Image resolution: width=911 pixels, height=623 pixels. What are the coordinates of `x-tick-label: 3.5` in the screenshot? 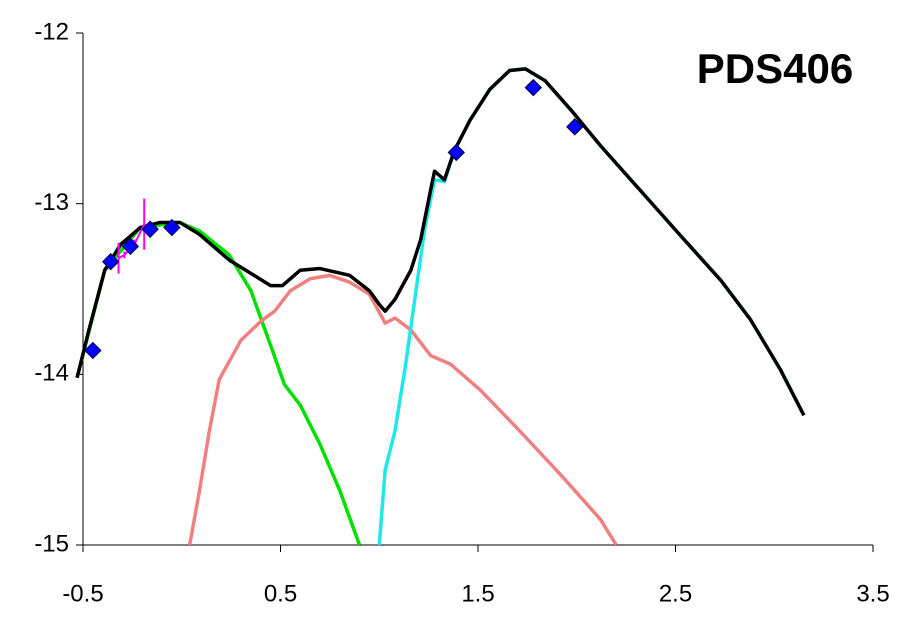 It's located at (872, 593).